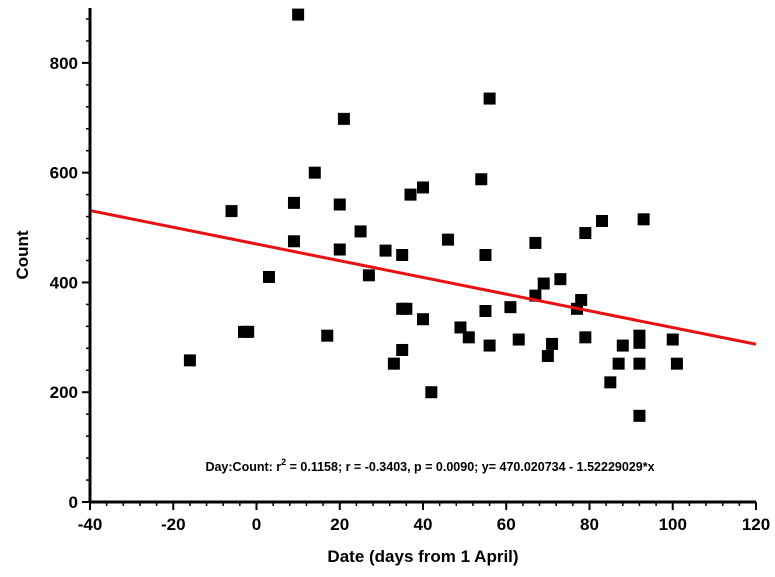 The width and height of the screenshot is (775, 577). What do you see at coordinates (64, 282) in the screenshot?
I see `y-tick-label: 400` at bounding box center [64, 282].